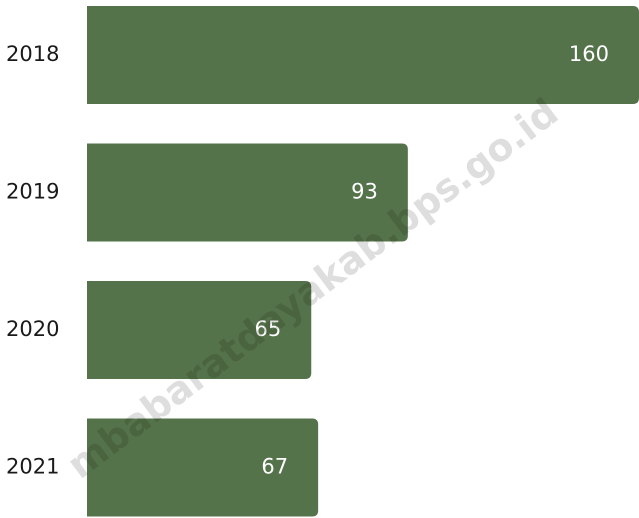  What do you see at coordinates (32, 192) in the screenshot?
I see `category-label-2019: 2019` at bounding box center [32, 192].